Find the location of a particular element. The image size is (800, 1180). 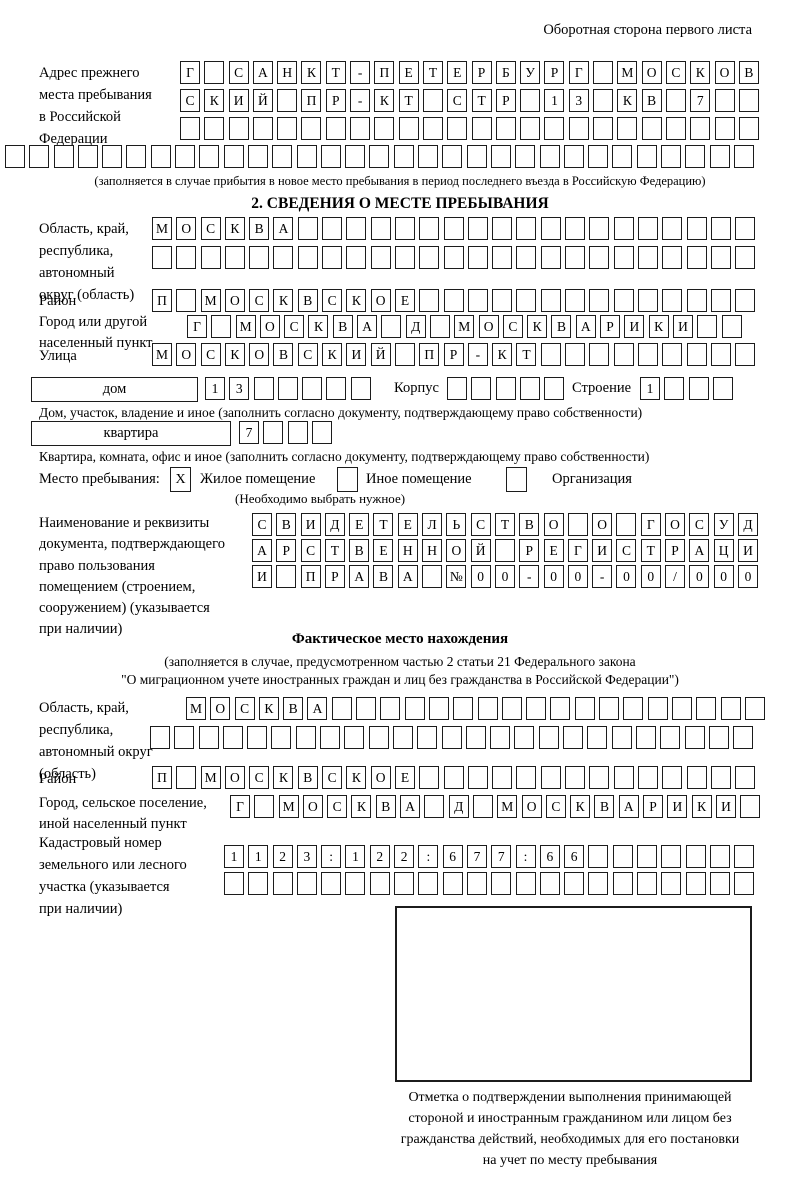

house-type-box: дом is located at coordinates (114, 389).